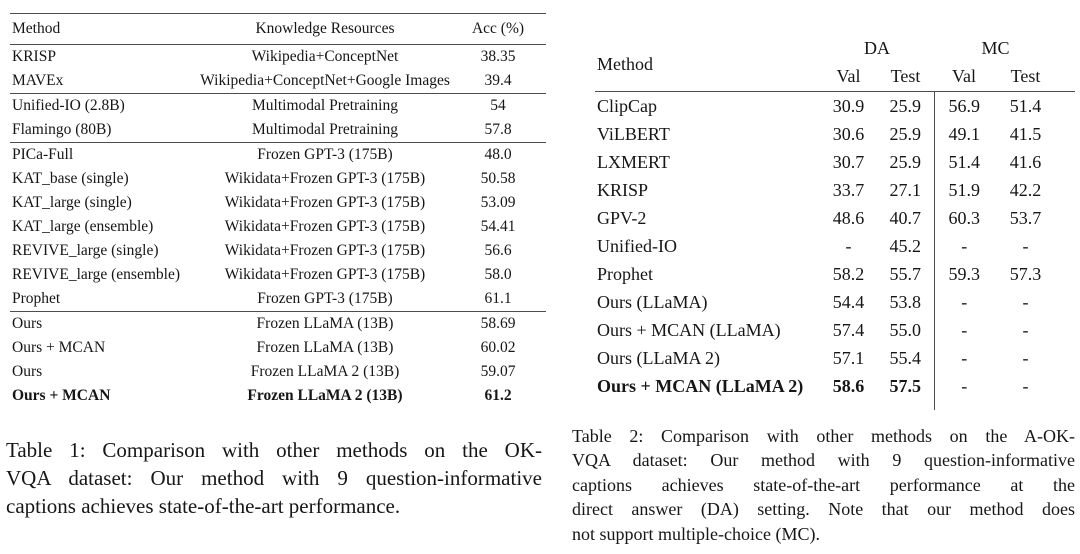 This screenshot has height=554, width=1080. What do you see at coordinates (905, 217) in the screenshot?
I see `da-test-cell: 40.7` at bounding box center [905, 217].